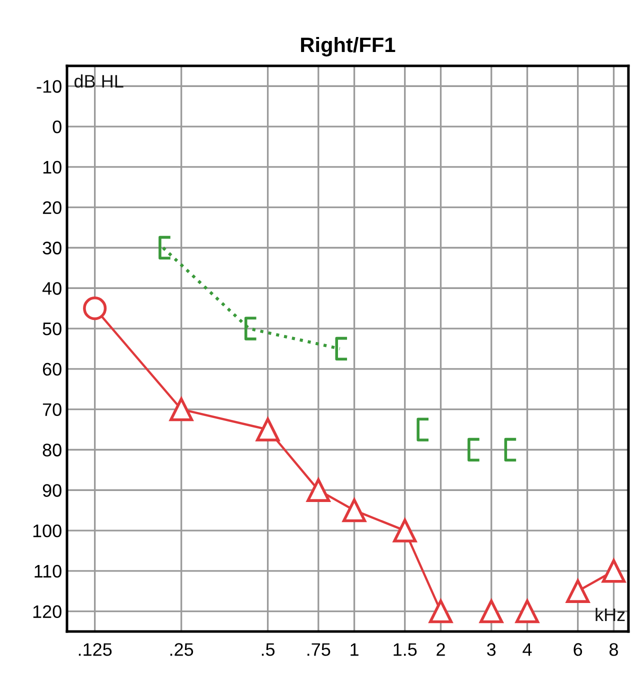  What do you see at coordinates (52, 288) in the screenshot?
I see `y-tick-label: 40` at bounding box center [52, 288].